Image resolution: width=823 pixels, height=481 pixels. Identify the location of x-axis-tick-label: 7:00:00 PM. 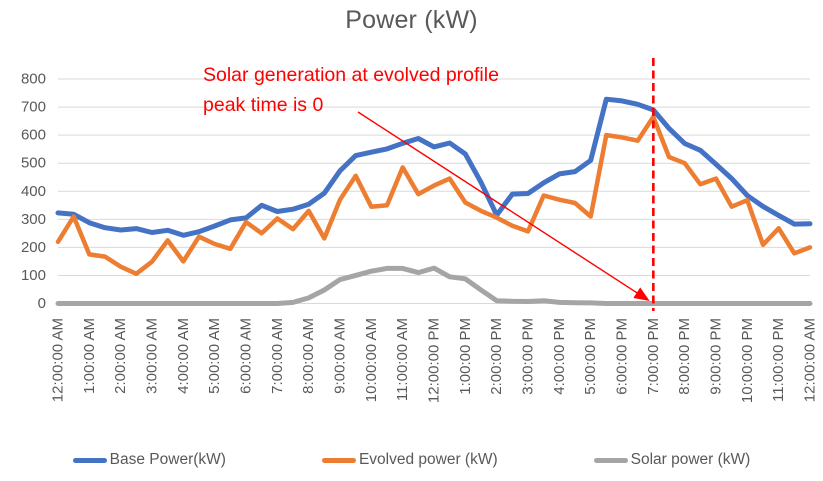
(653, 356).